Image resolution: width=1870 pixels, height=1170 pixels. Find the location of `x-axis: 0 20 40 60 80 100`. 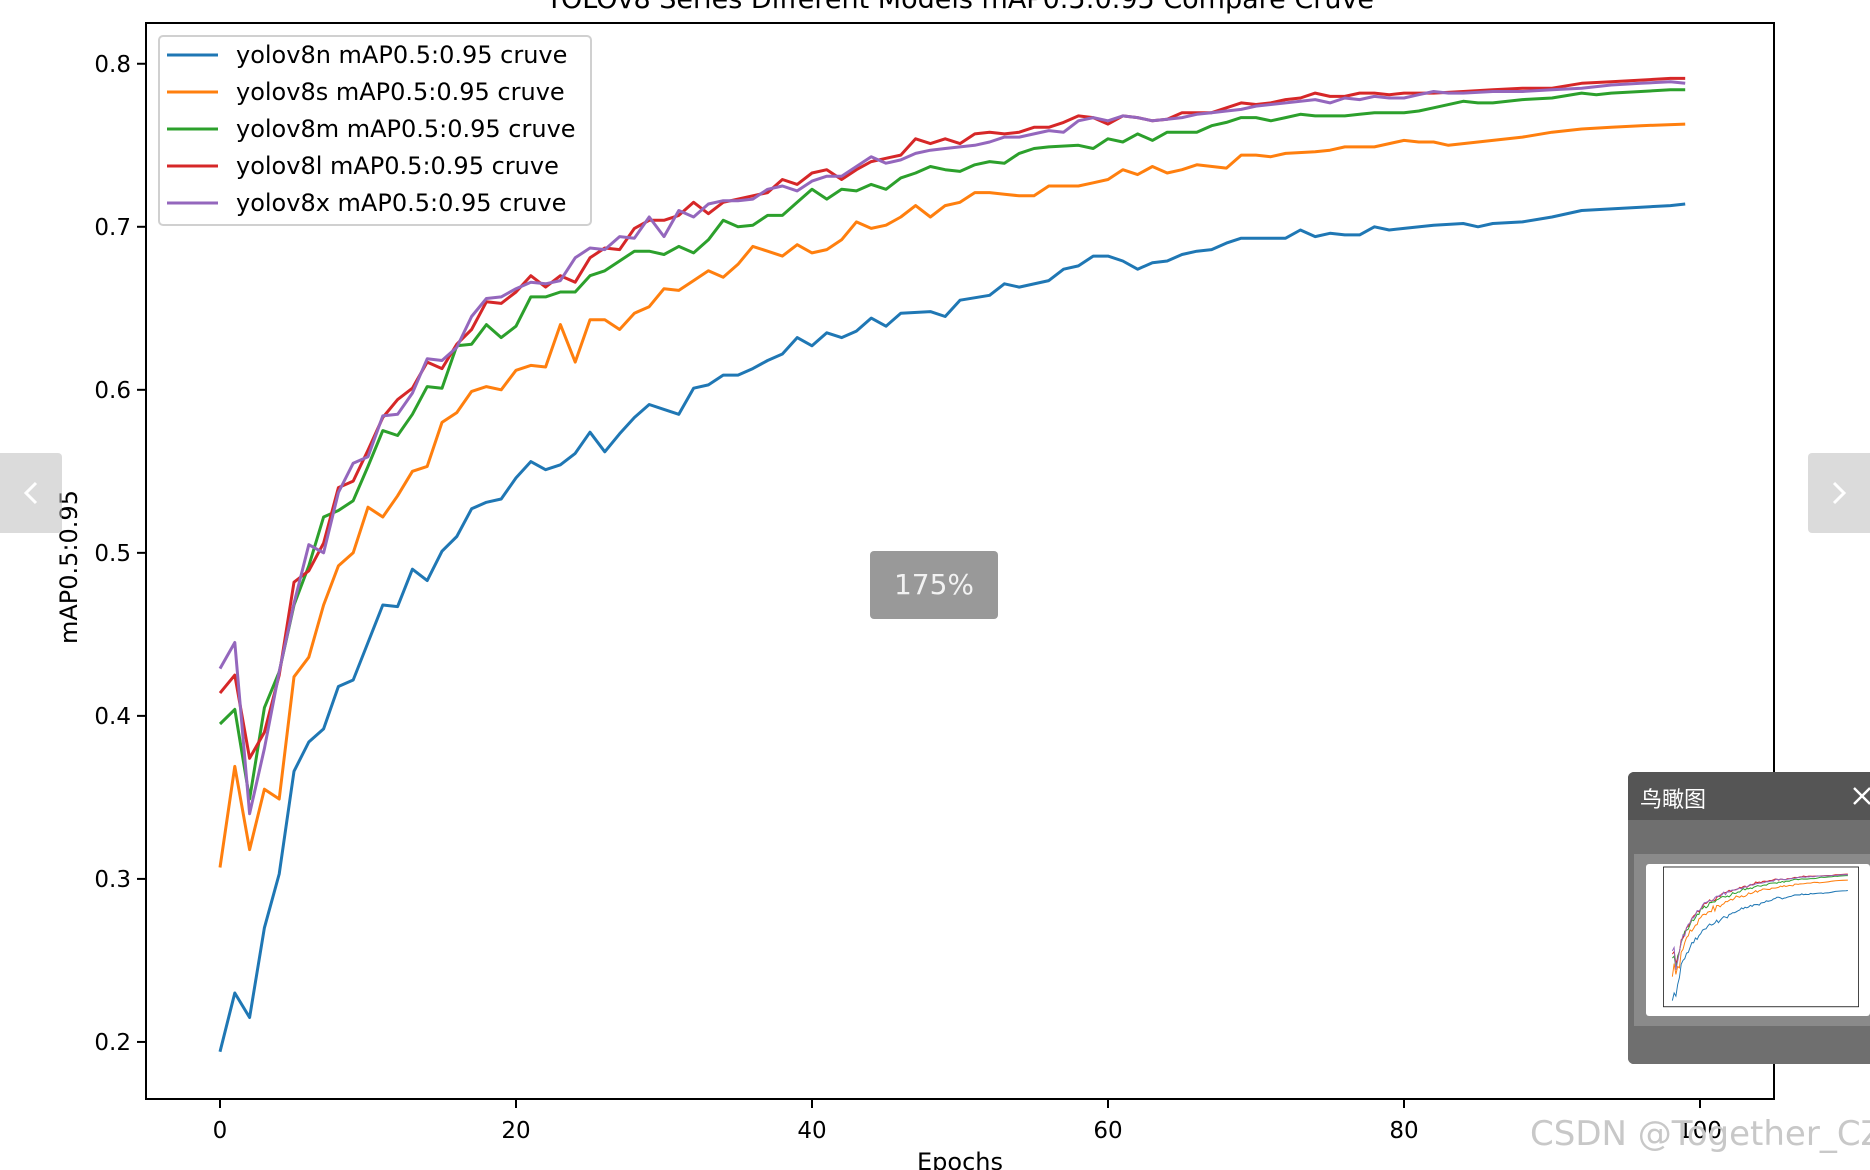

x-axis: 0 20 40 60 80 100 is located at coordinates (967, 1121).